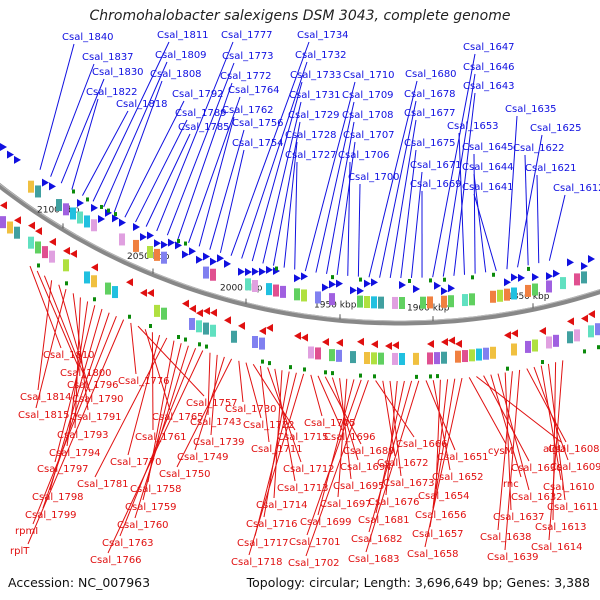 This screenshot has width=600, height=600. Describe the element at coordinates (303, 437) in the screenshot. I see `reverse-gene-label: Csal_1715` at that location.